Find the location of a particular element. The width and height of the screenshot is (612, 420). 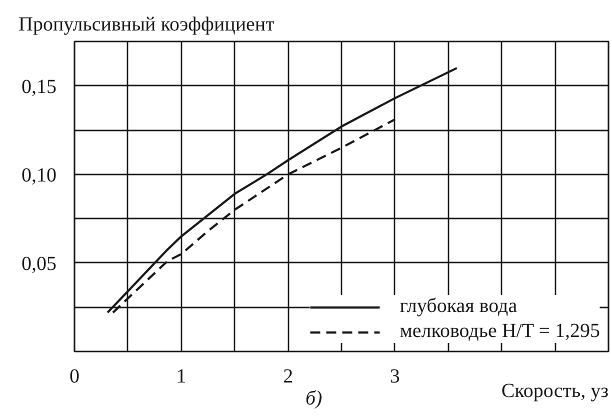

x-tick-label: 0 is located at coordinates (75, 377).